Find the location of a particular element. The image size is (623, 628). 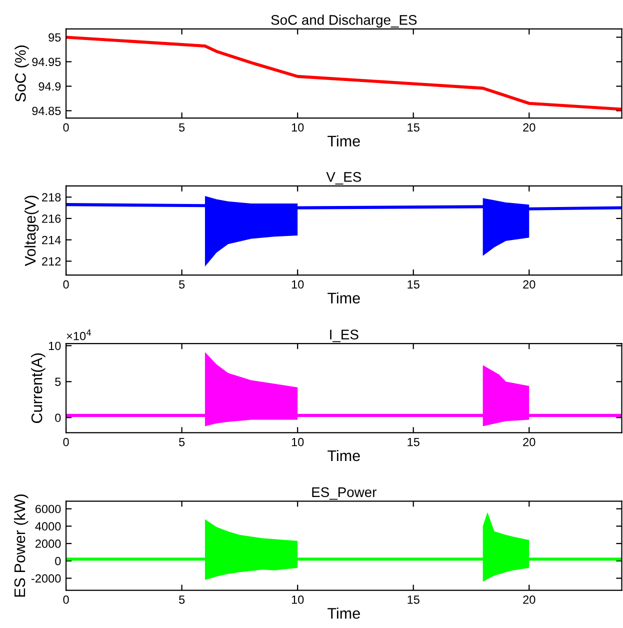

chart-title: ES_Power is located at coordinates (344, 493).